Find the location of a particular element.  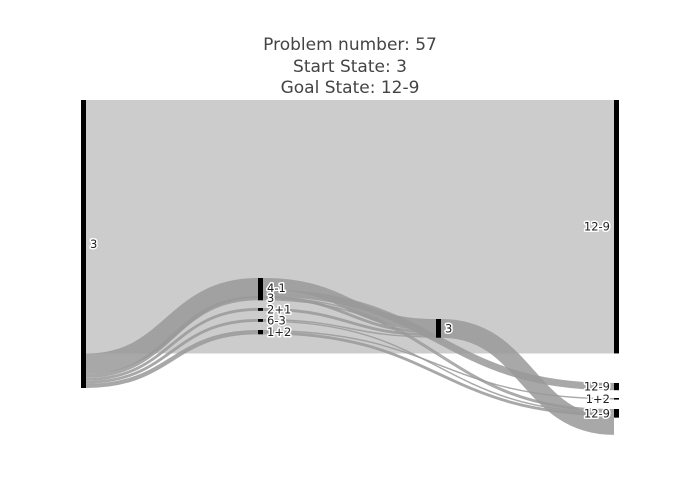

node-n1 is located at coordinates (260, 288).